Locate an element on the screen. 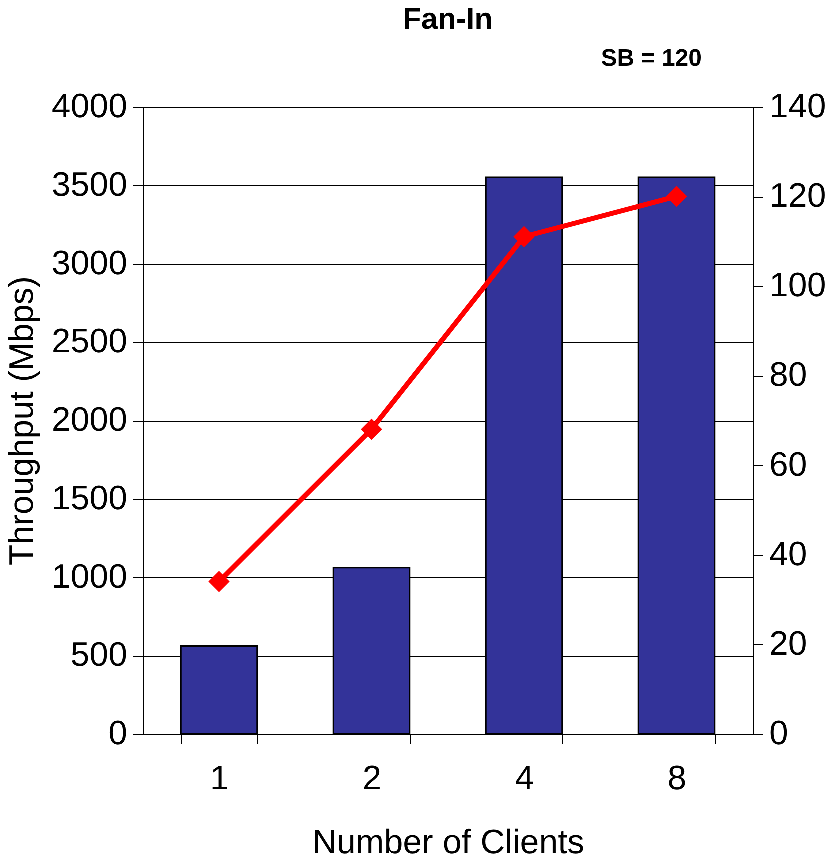 This screenshot has width=831, height=865. x-tick-label: 1 is located at coordinates (220, 779).